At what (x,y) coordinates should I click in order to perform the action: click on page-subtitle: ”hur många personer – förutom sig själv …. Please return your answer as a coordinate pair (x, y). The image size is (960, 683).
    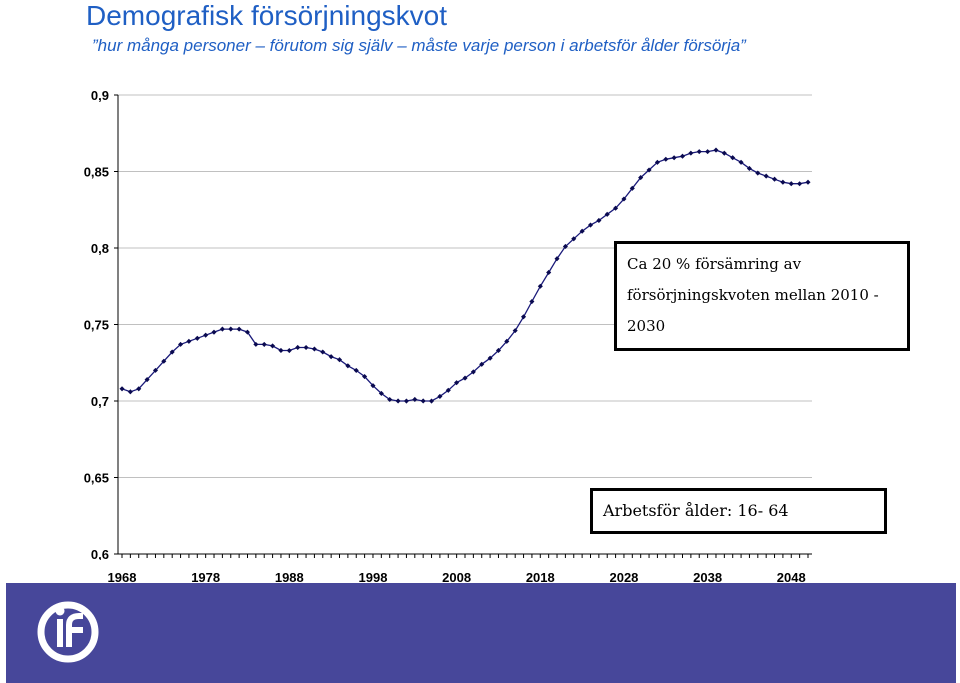
    Looking at the image, I should click on (419, 45).